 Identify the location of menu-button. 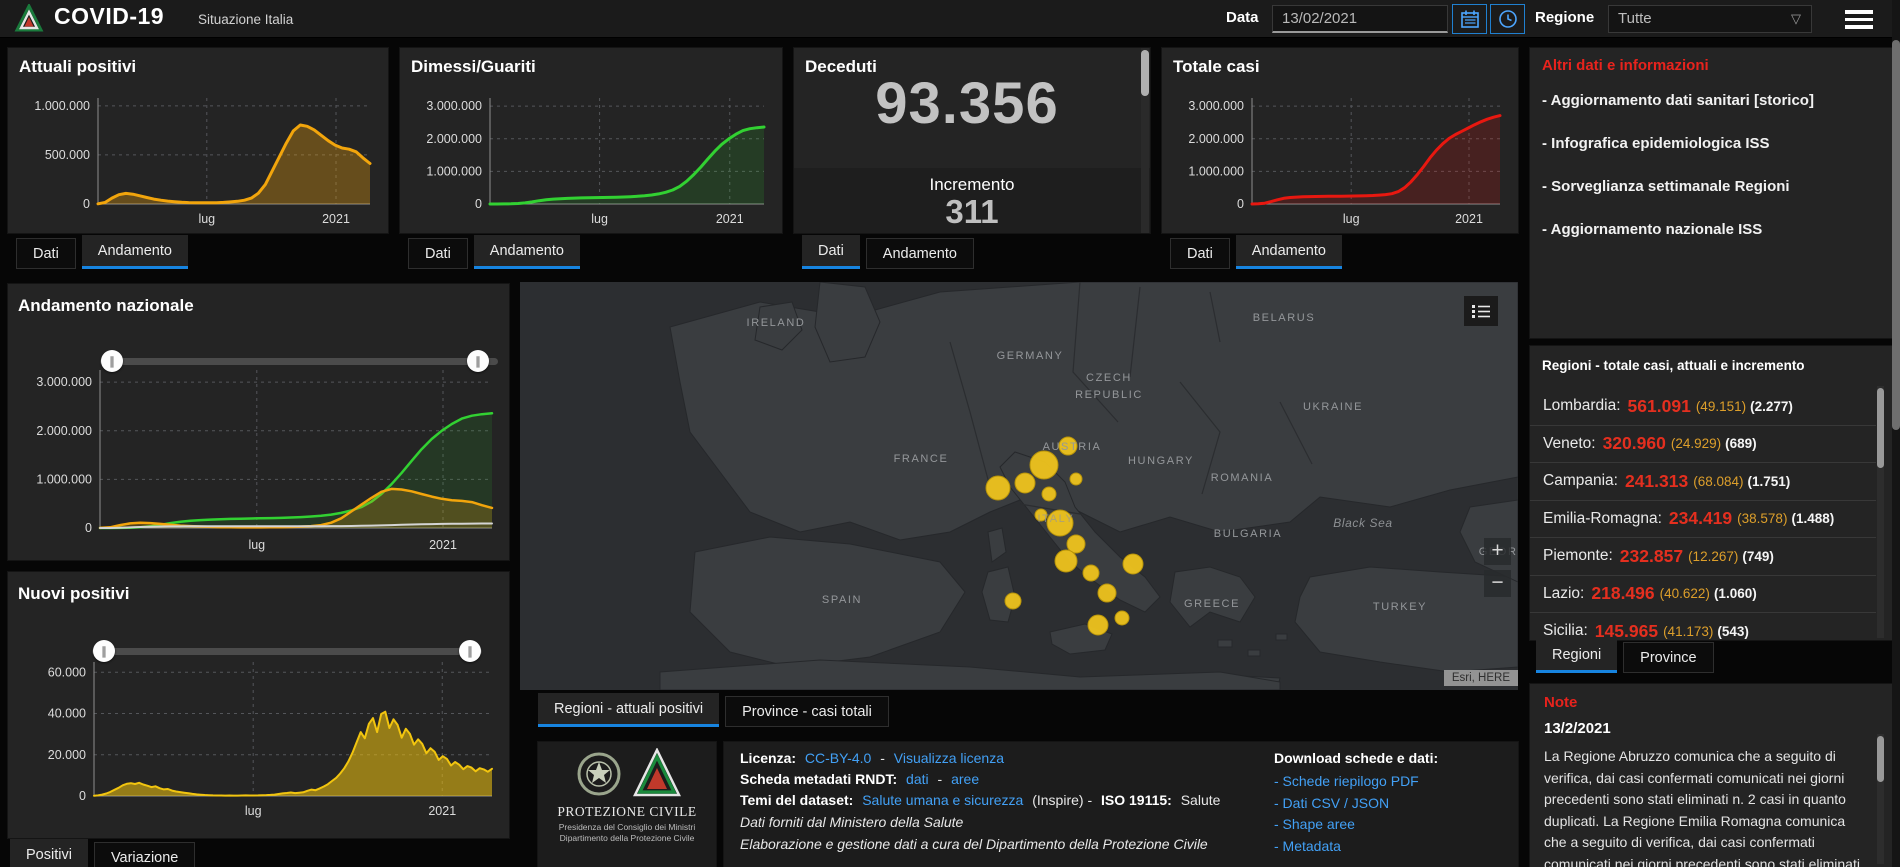
(1860, 20).